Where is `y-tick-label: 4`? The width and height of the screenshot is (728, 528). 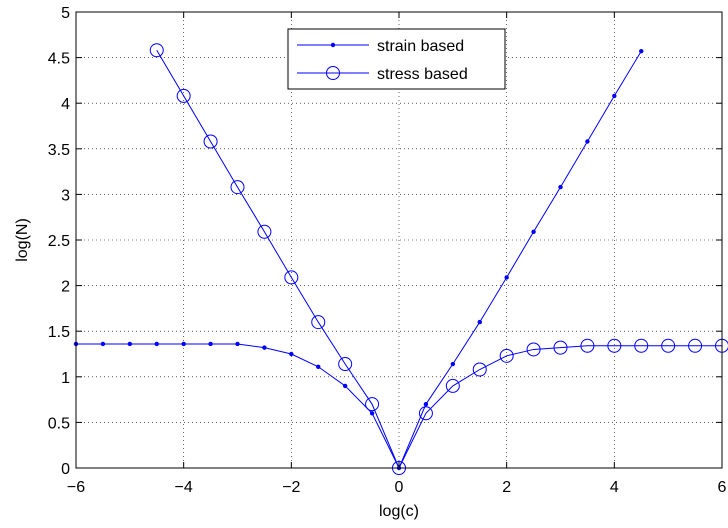
y-tick-label: 4 is located at coordinates (65, 104).